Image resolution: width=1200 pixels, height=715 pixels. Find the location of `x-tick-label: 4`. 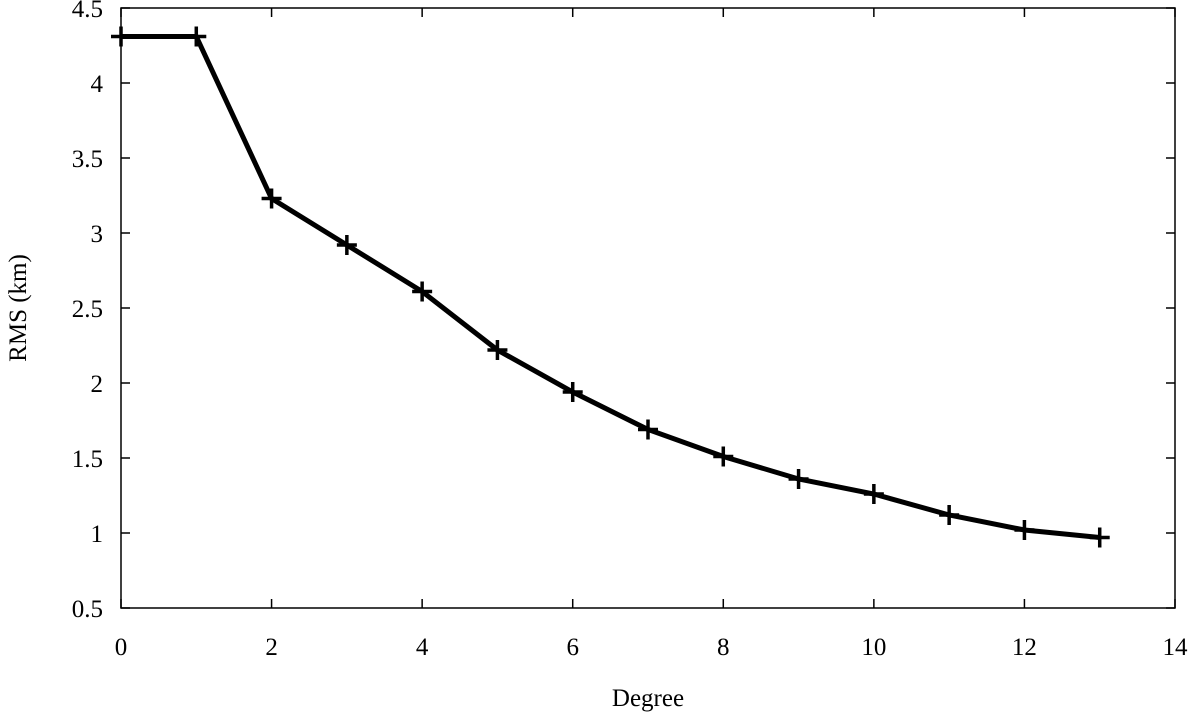

x-tick-label: 4 is located at coordinates (422, 647).